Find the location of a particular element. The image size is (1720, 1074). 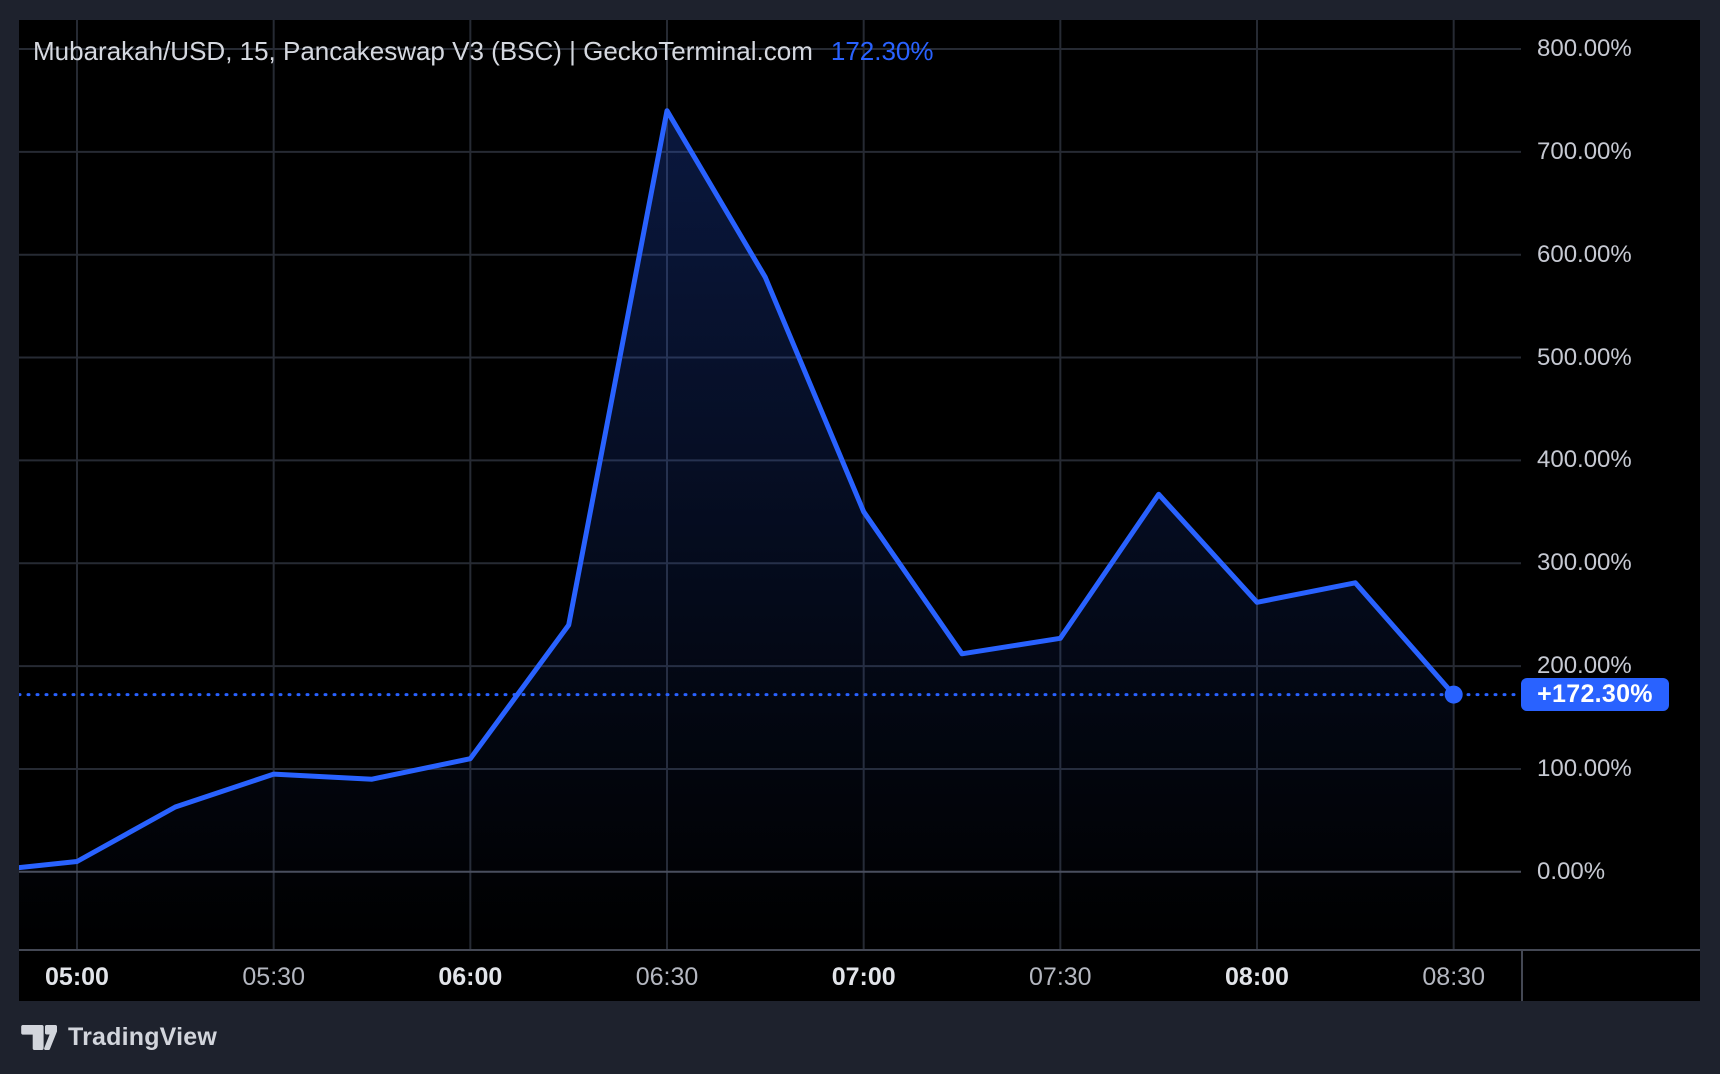

axis-corner-separator is located at coordinates (1522, 976).